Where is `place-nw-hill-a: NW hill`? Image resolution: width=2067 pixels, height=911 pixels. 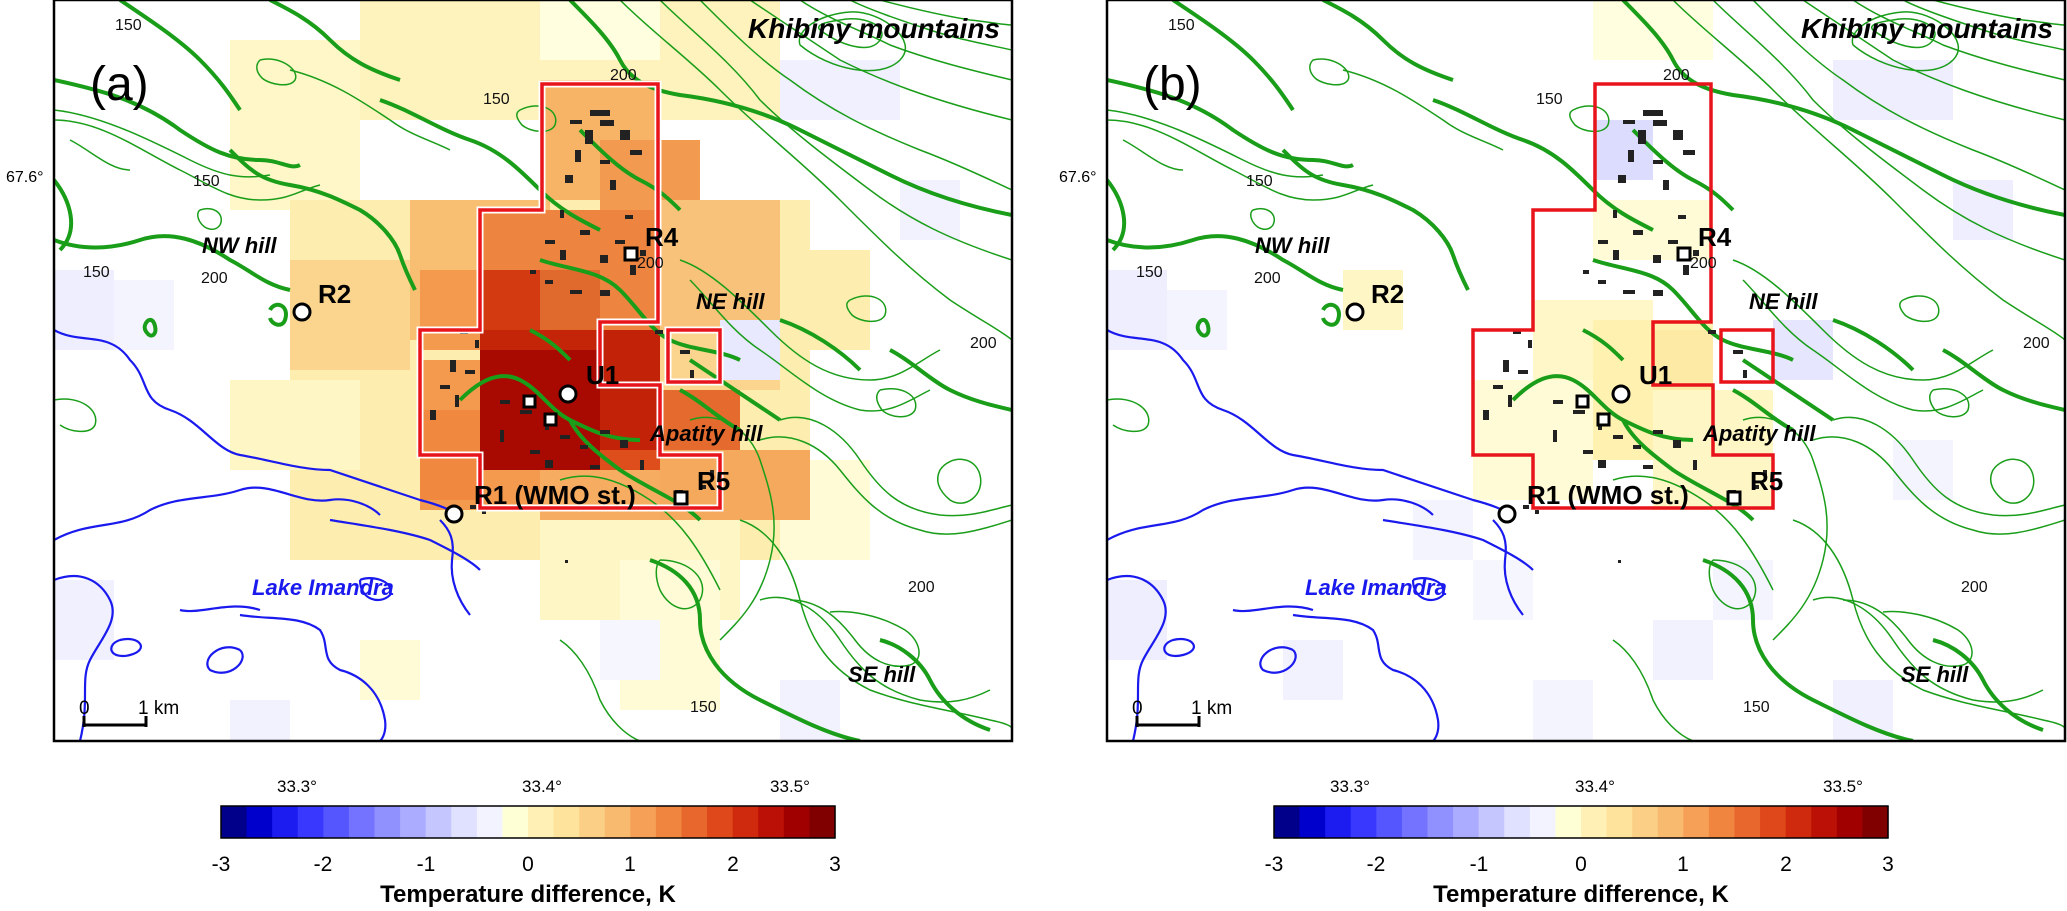 place-nw-hill-a: NW hill is located at coordinates (239, 245).